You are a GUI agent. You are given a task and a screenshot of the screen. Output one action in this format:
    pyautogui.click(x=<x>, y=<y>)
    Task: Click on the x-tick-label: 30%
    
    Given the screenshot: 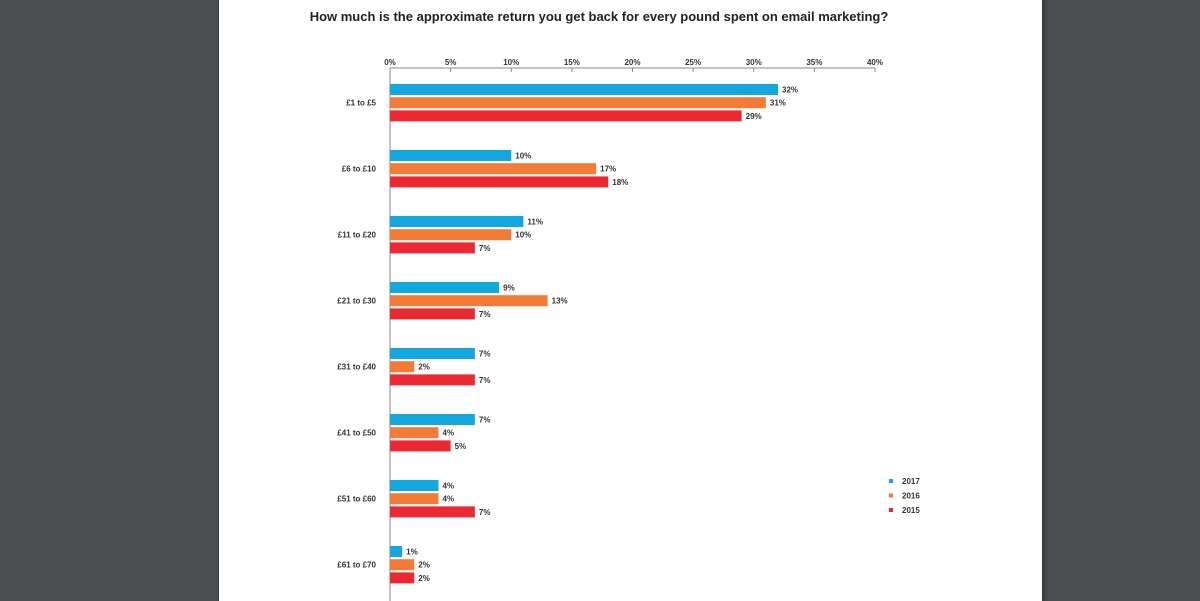 What is the action you would take?
    pyautogui.click(x=754, y=62)
    